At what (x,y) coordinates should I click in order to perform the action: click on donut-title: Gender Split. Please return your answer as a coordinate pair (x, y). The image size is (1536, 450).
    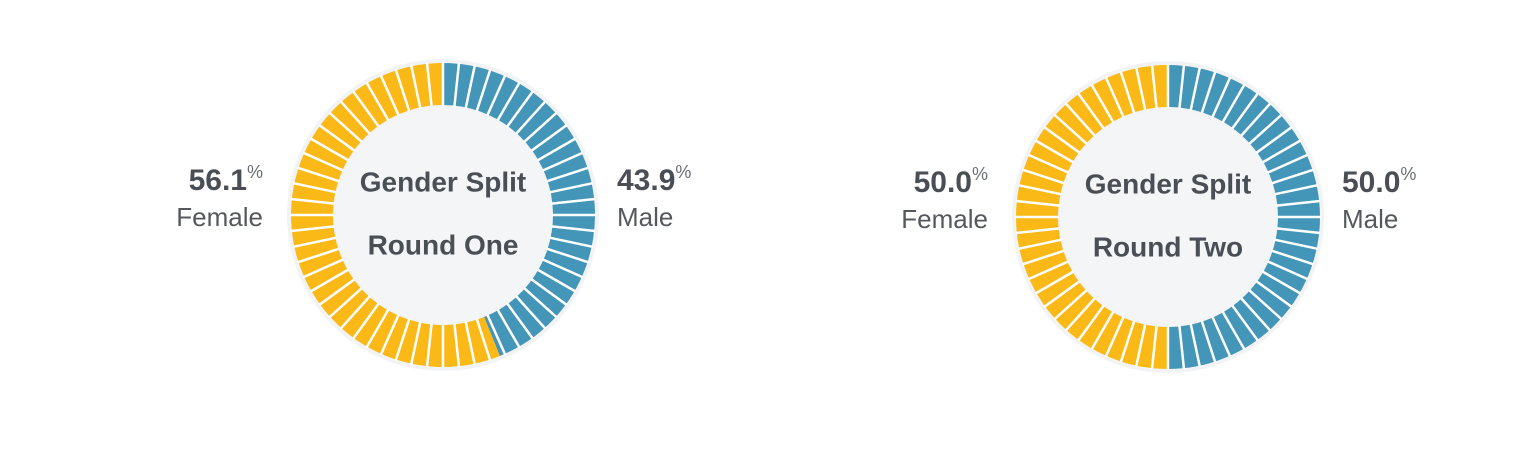
    Looking at the image, I should click on (443, 181).